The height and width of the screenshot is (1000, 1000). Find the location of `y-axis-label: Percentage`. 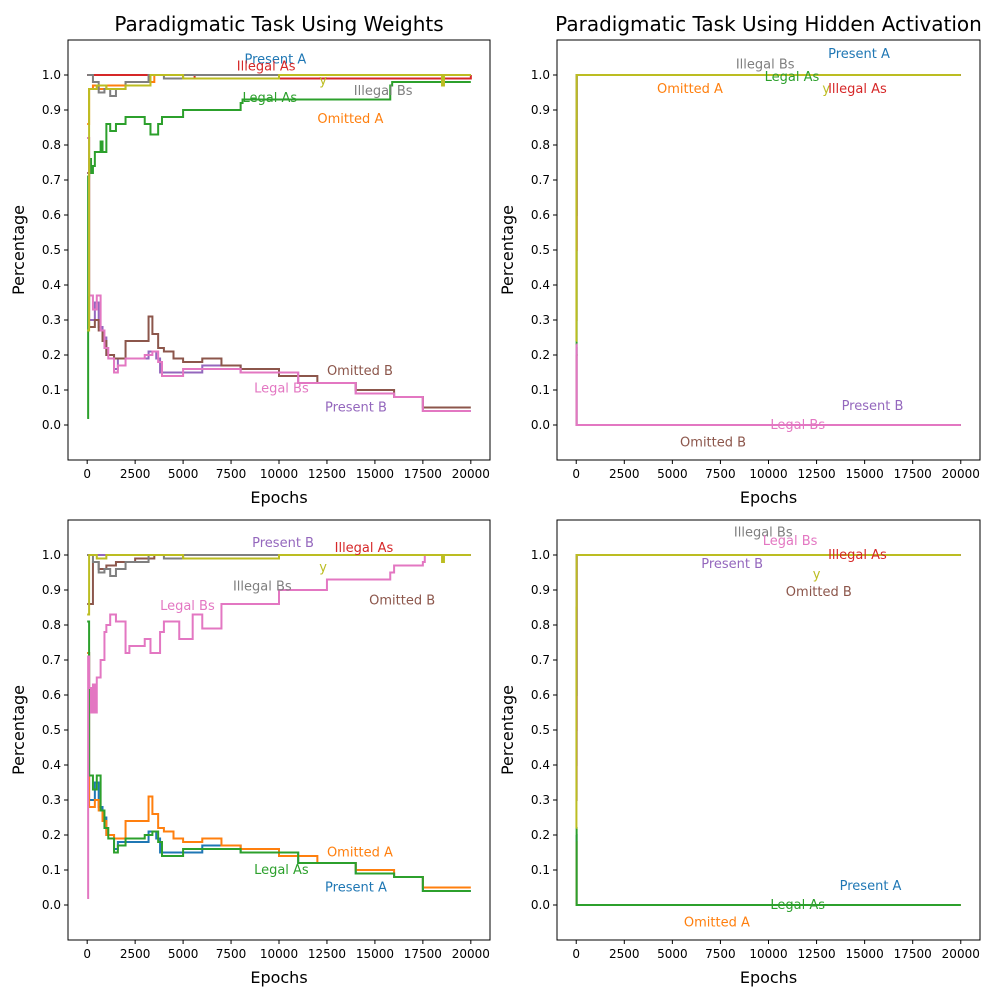

y-axis-label: Percentage is located at coordinates (18, 250).